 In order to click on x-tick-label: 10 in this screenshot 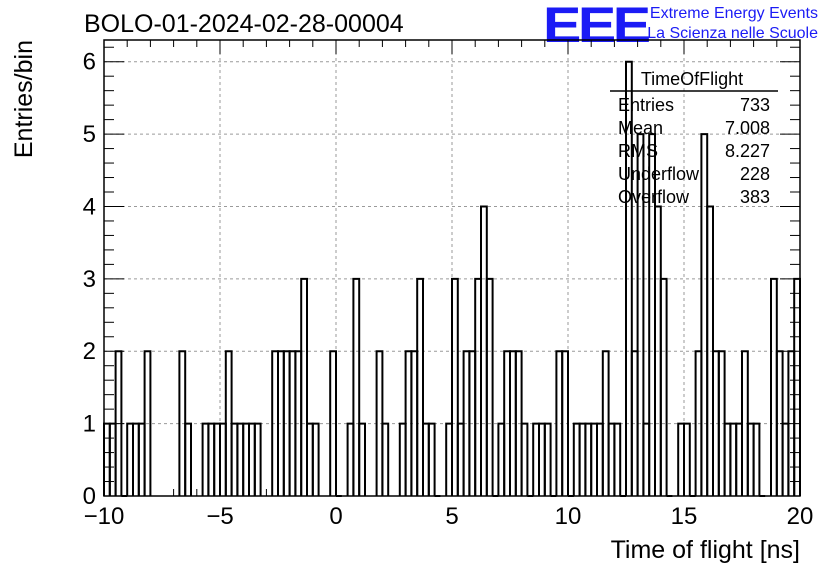, I will do `click(568, 516)`.